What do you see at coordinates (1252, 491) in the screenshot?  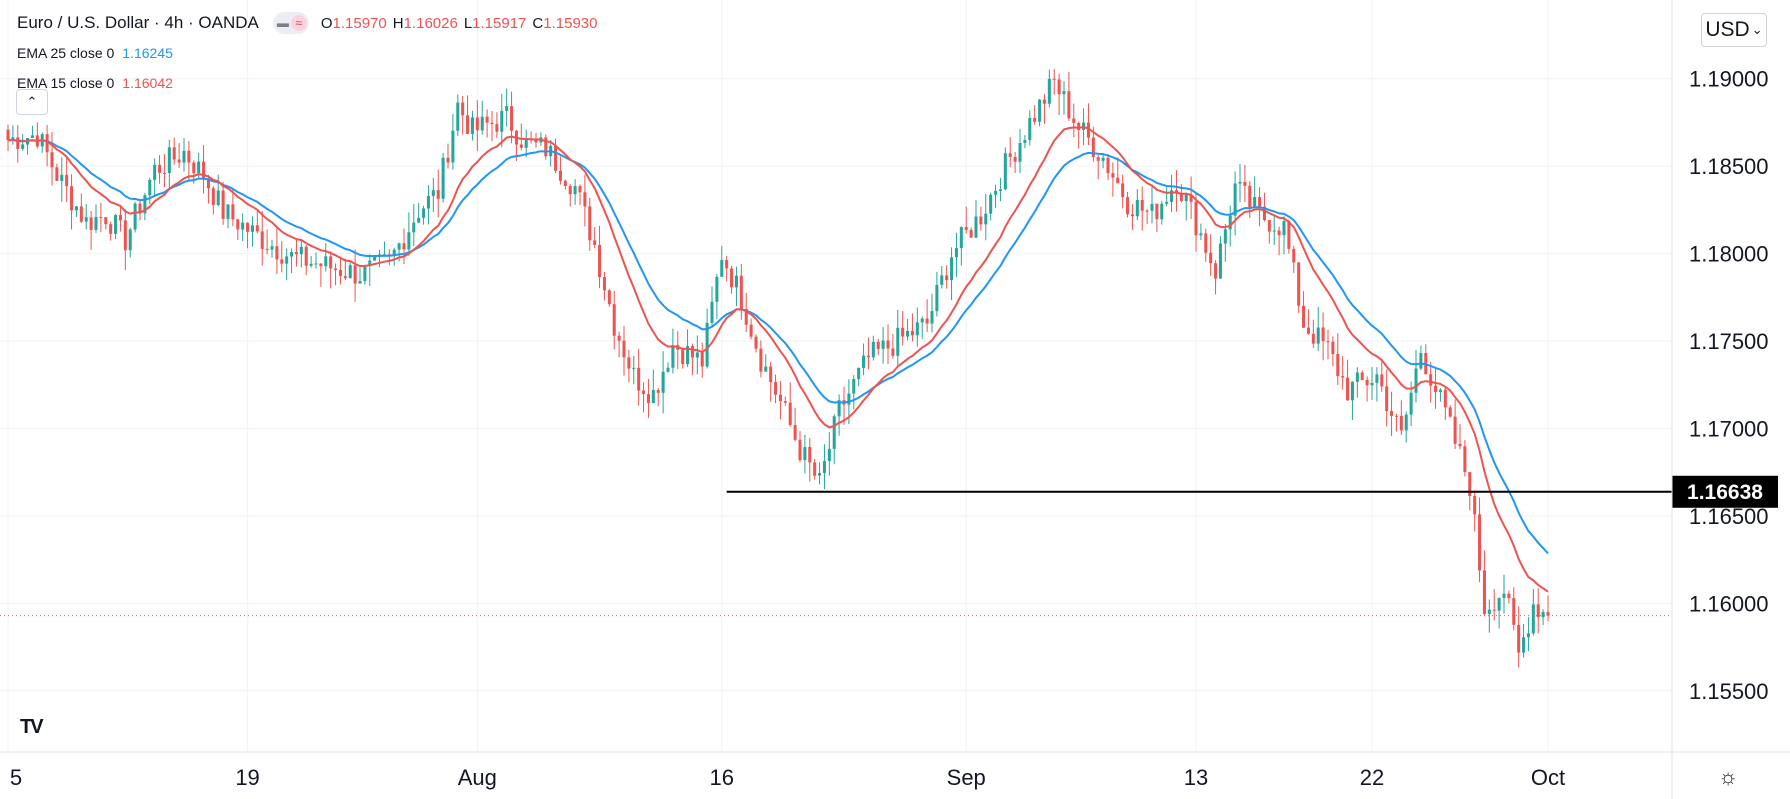 I see `support-level: 1.16638` at bounding box center [1252, 491].